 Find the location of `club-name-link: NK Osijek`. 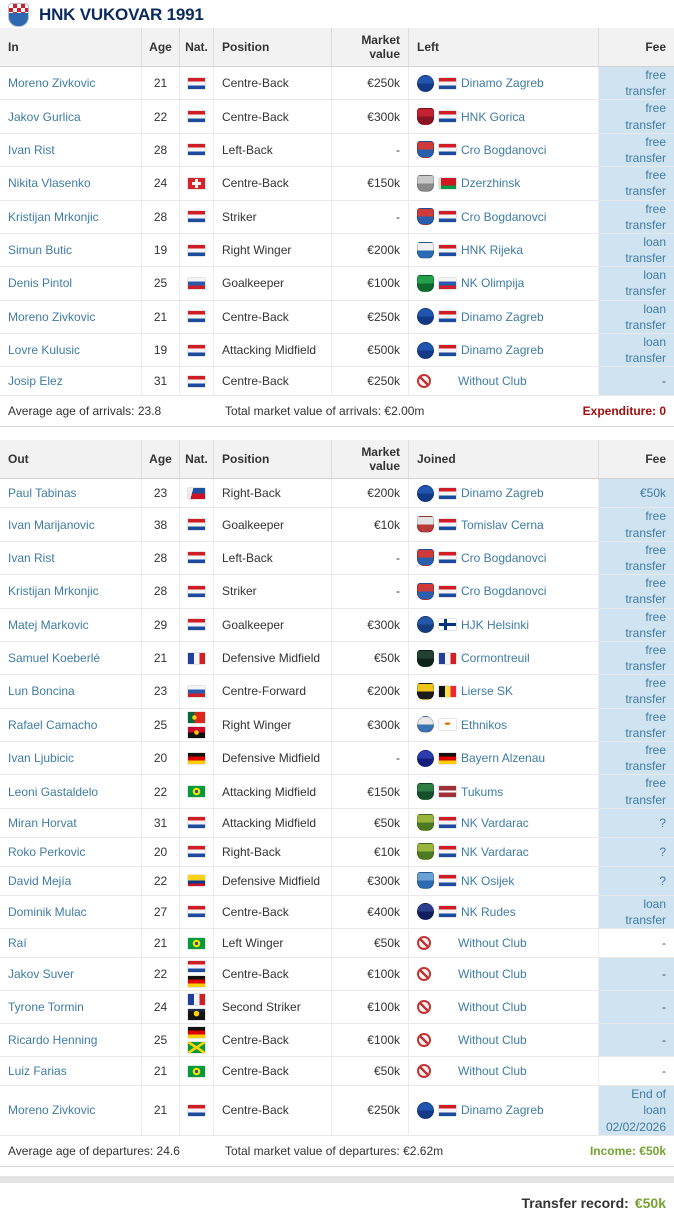

club-name-link: NK Osijek is located at coordinates (488, 880).